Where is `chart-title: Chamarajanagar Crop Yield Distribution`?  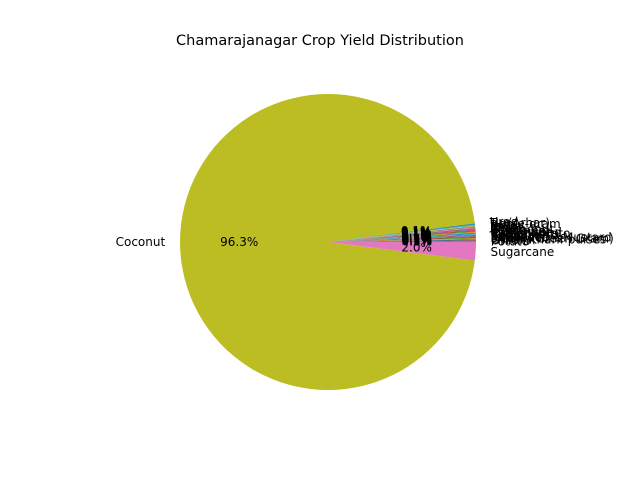 chart-title: Chamarajanagar Crop Yield Distribution is located at coordinates (320, 41).